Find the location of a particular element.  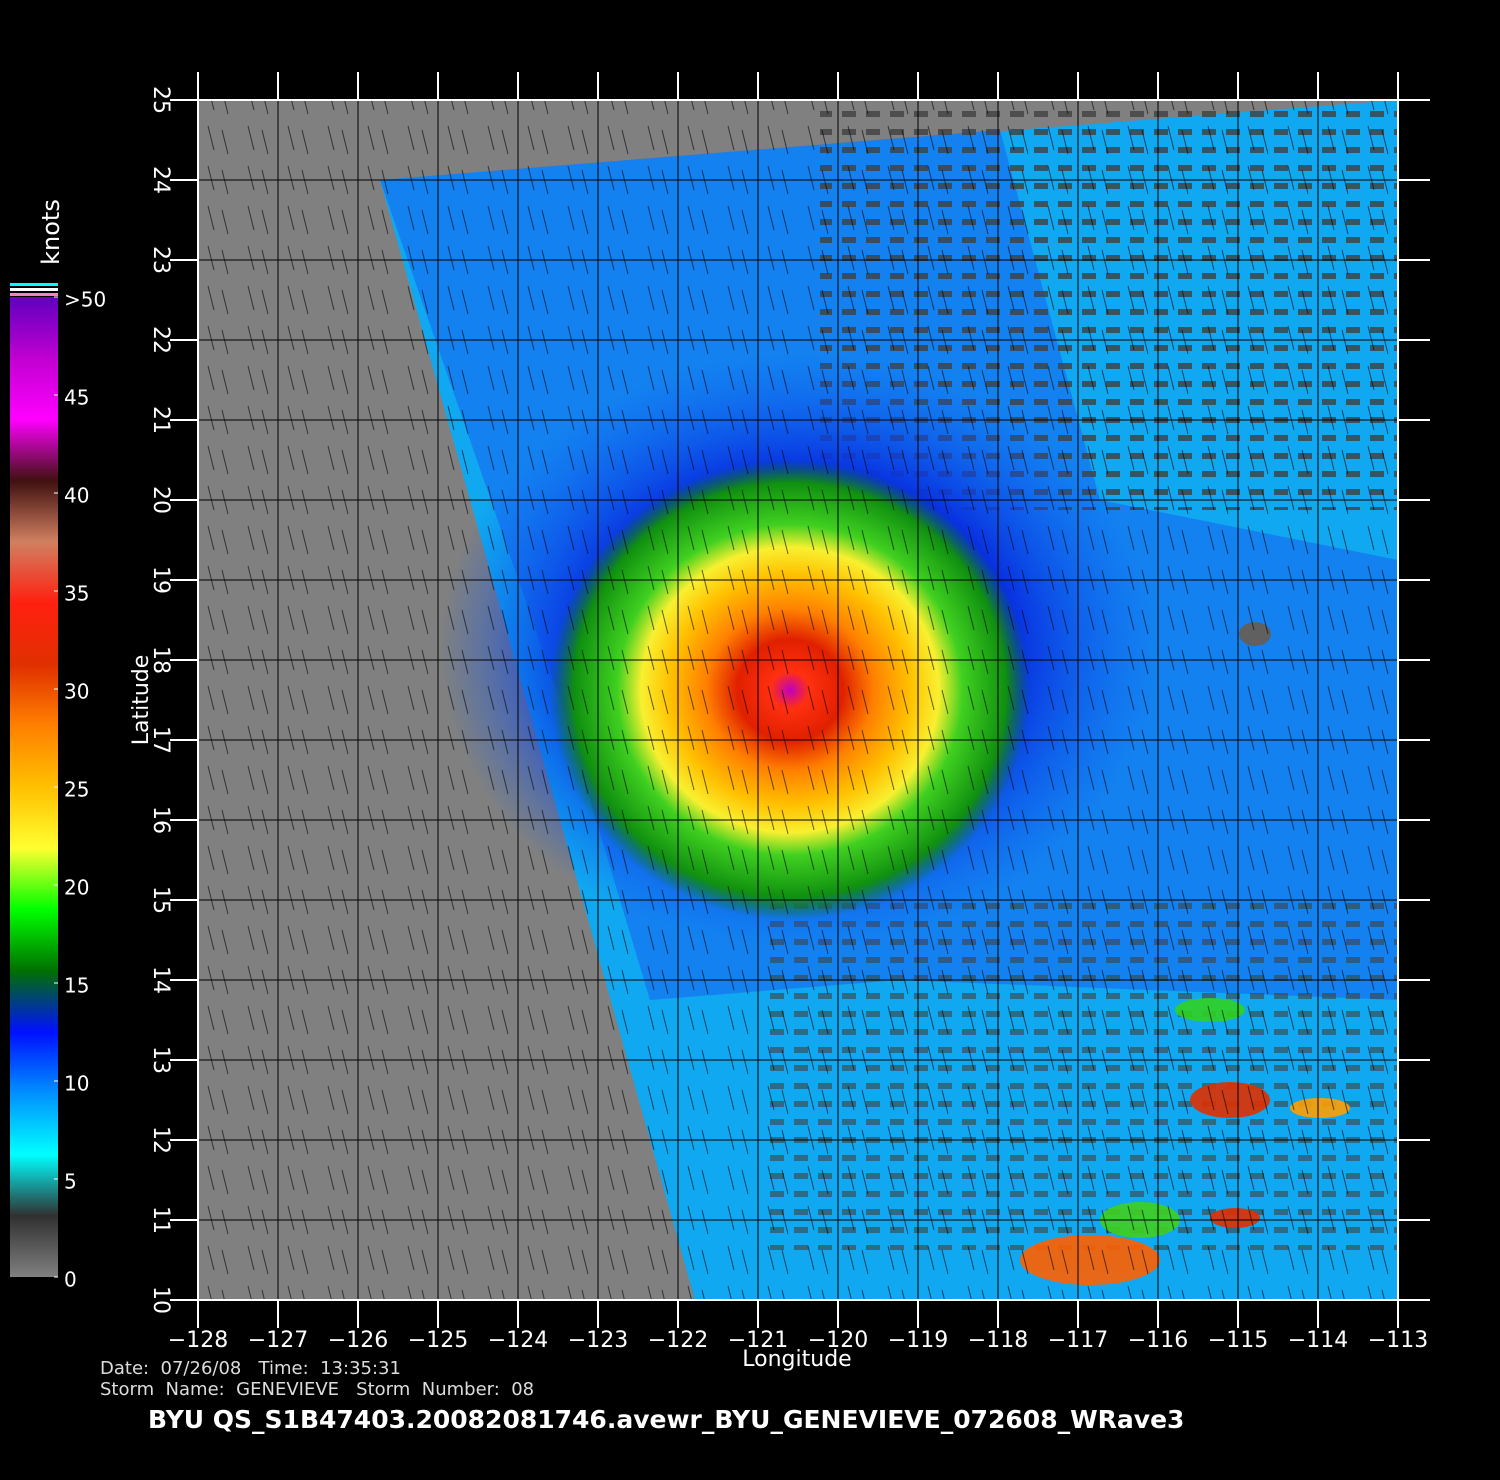

x-tick-label: −126 is located at coordinates (358, 1340).